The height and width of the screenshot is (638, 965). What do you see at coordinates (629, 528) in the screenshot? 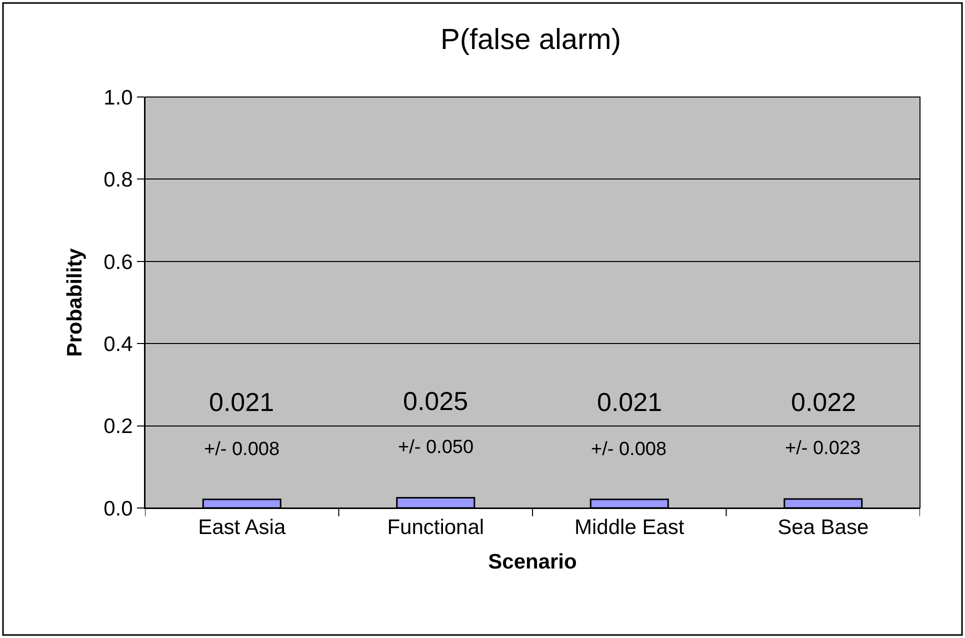
I see `x-tick-label: Middle East` at bounding box center [629, 528].